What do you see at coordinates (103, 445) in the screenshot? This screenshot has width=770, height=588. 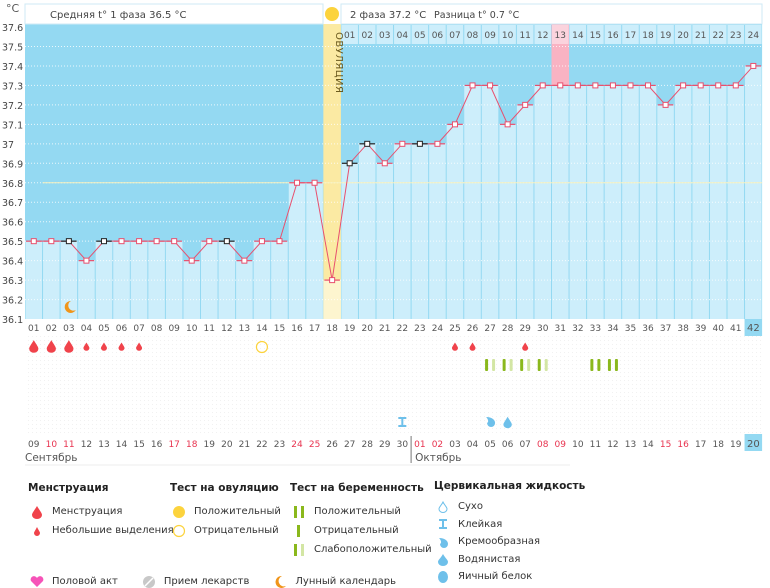 I see `date-label: 13` at bounding box center [103, 445].